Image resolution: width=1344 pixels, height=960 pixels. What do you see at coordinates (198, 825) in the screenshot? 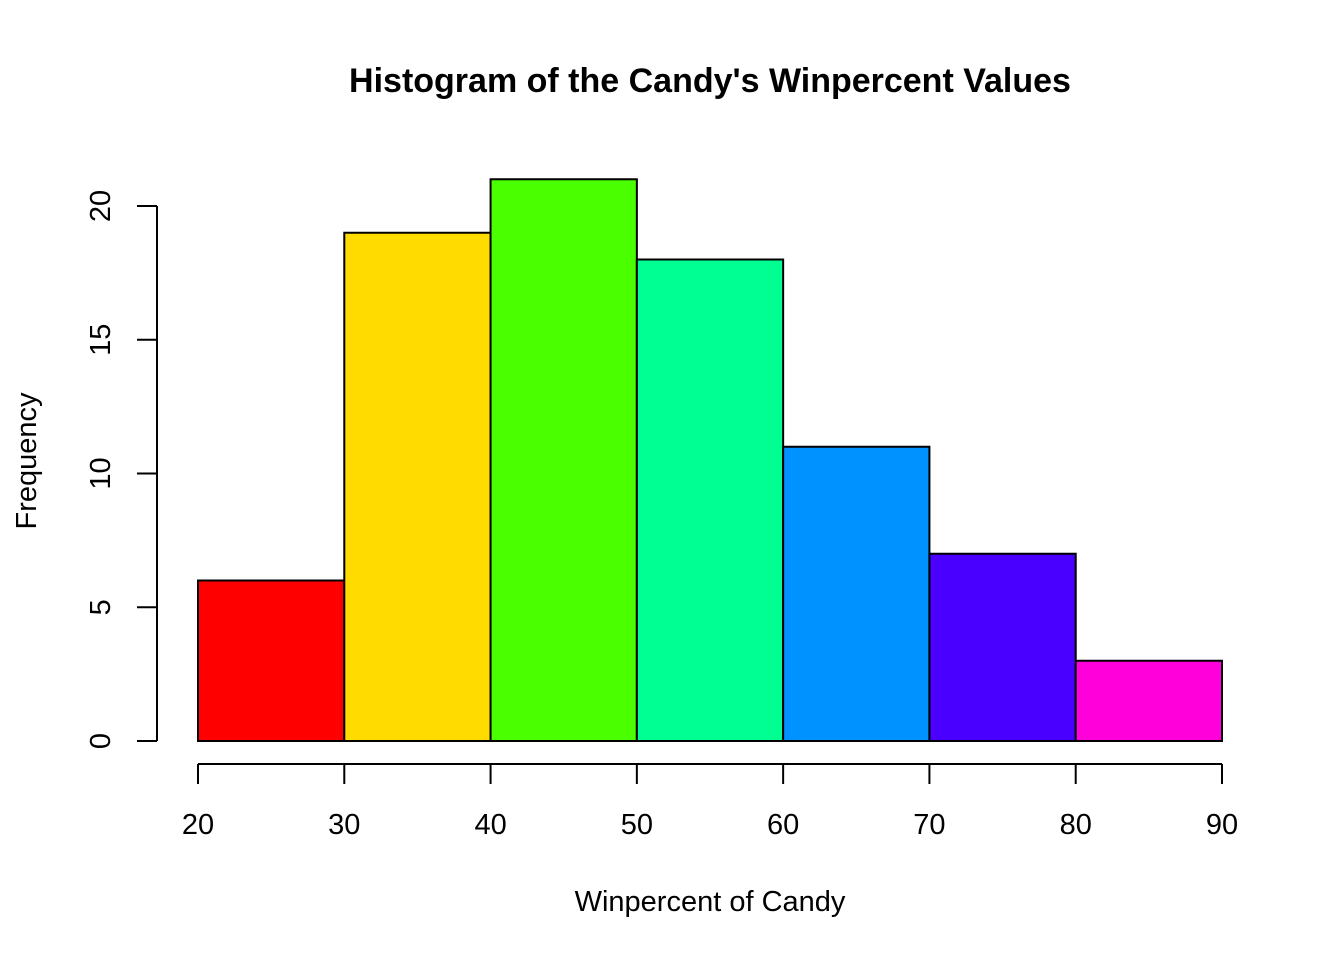
I see `x-tick-label: 20` at bounding box center [198, 825].